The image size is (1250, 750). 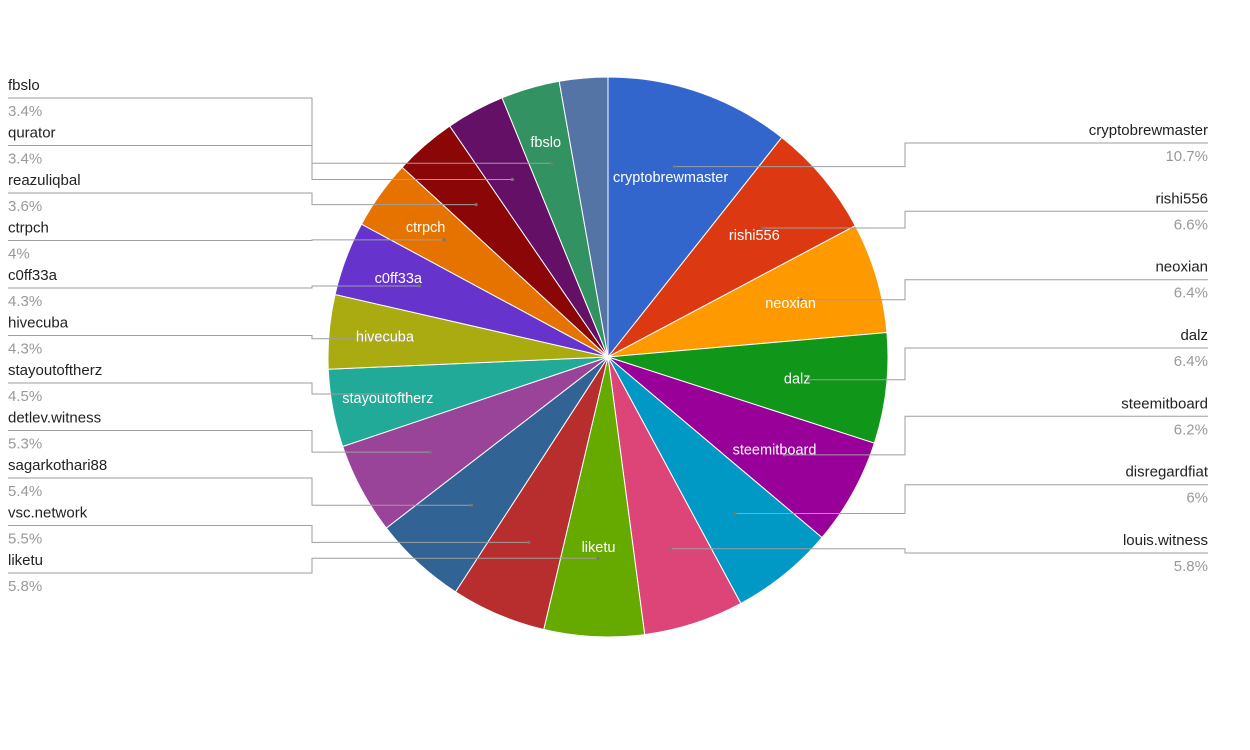 I want to click on outer-pct-detlev-witness: 5.3%, so click(x=25, y=444).